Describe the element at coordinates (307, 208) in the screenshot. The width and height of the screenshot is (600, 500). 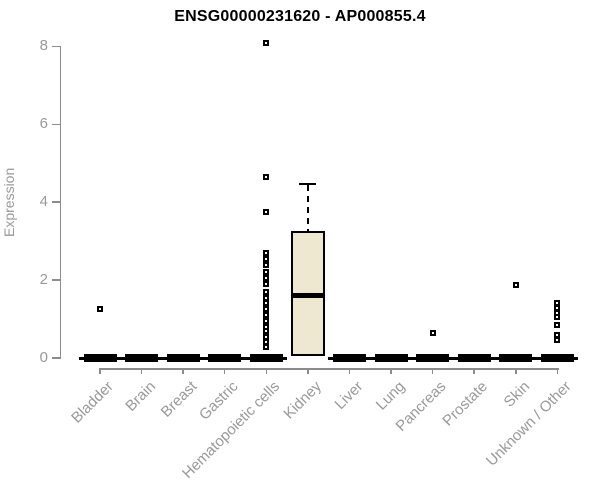
I see `upper-whisker` at that location.